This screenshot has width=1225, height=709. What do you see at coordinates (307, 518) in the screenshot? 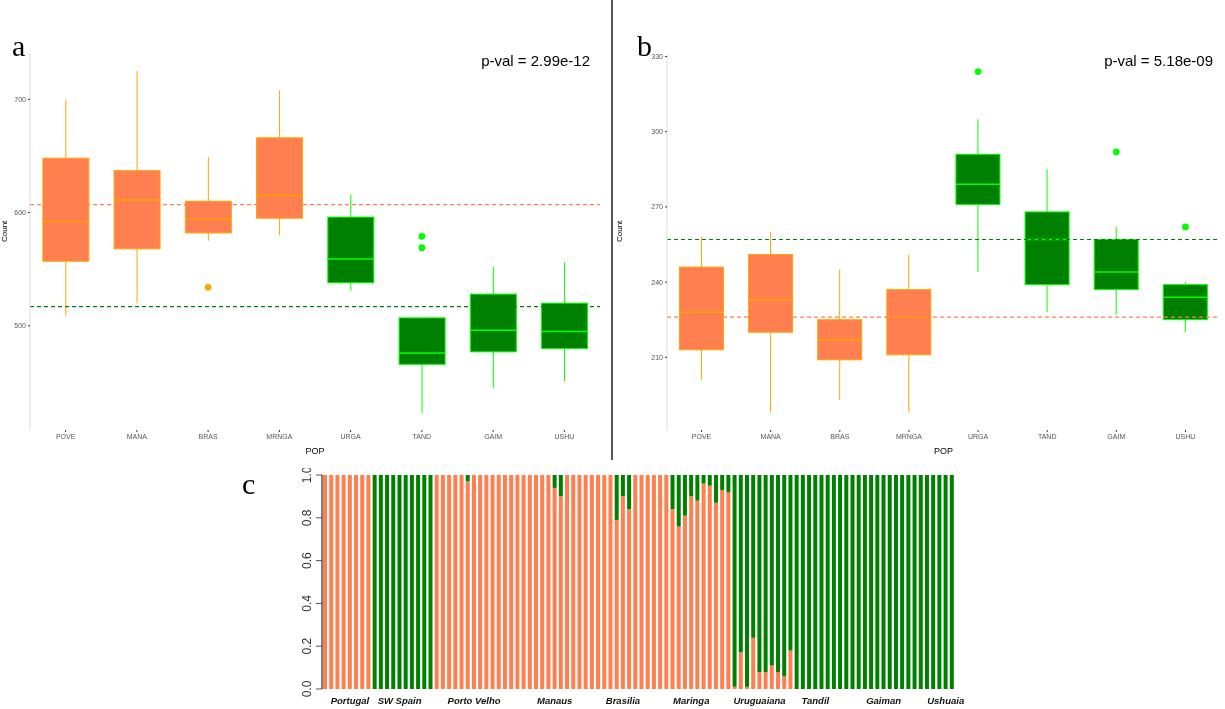
I see `y-tick-label: 0.8` at bounding box center [307, 518].